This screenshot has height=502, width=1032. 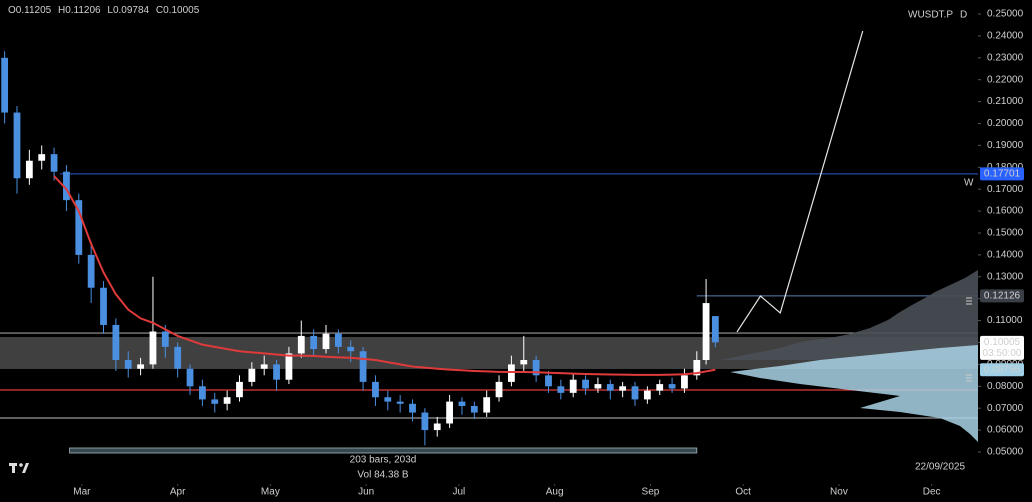 I want to click on x-tick-label: Mar, so click(x=82, y=492).